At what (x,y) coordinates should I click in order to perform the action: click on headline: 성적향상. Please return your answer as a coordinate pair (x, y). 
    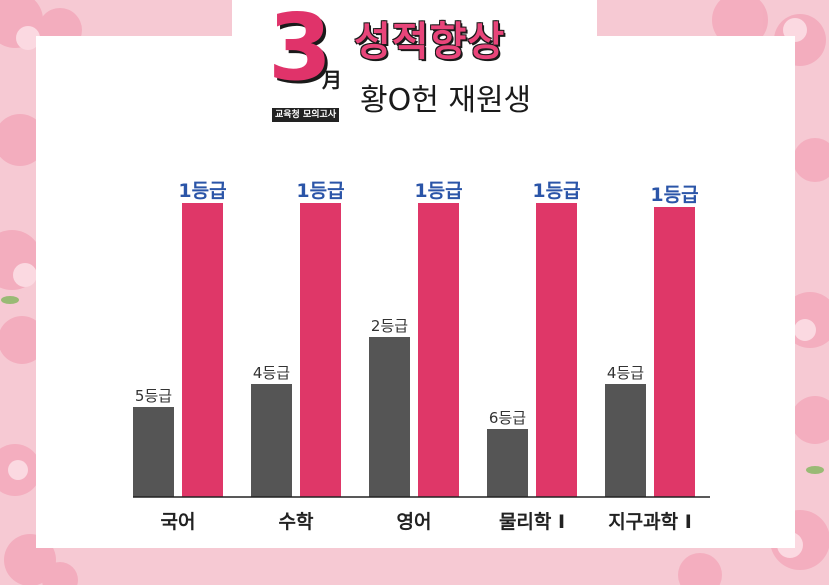
    Looking at the image, I should click on (430, 42).